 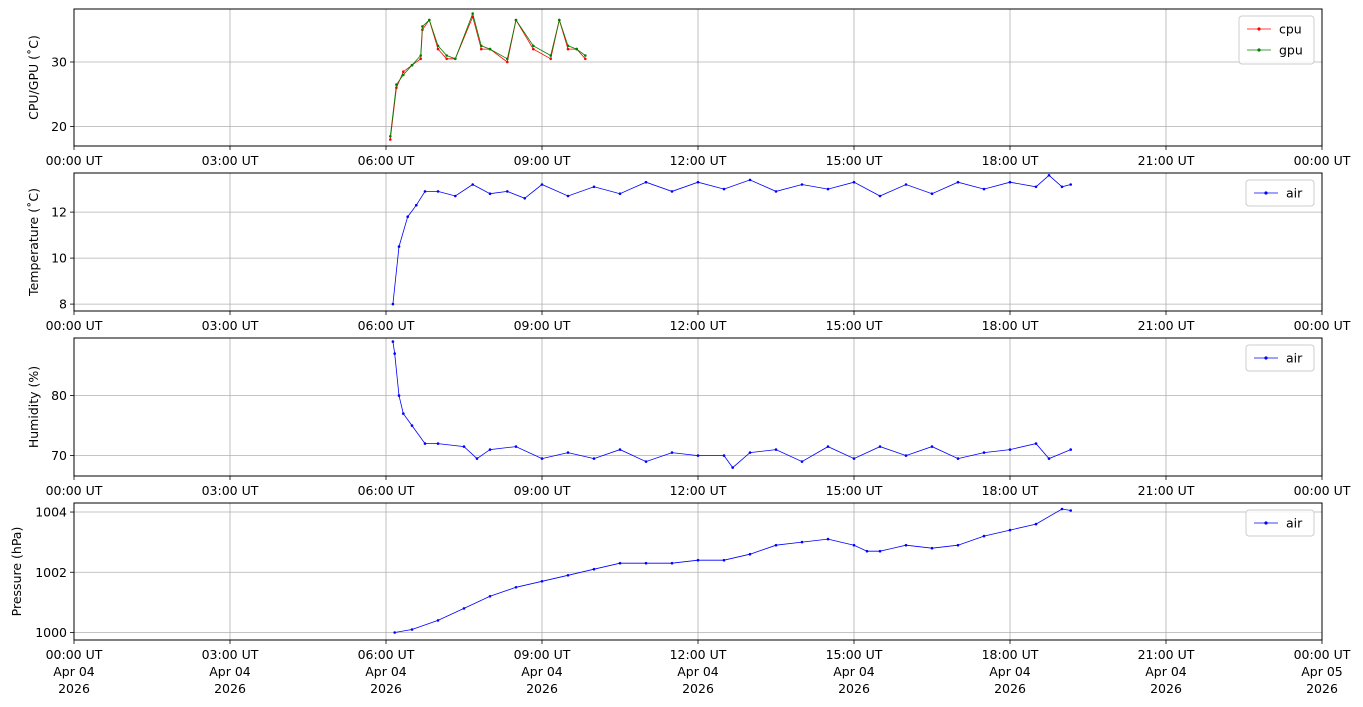 What do you see at coordinates (1294, 358) in the screenshot?
I see `legend-label-air: air` at bounding box center [1294, 358].